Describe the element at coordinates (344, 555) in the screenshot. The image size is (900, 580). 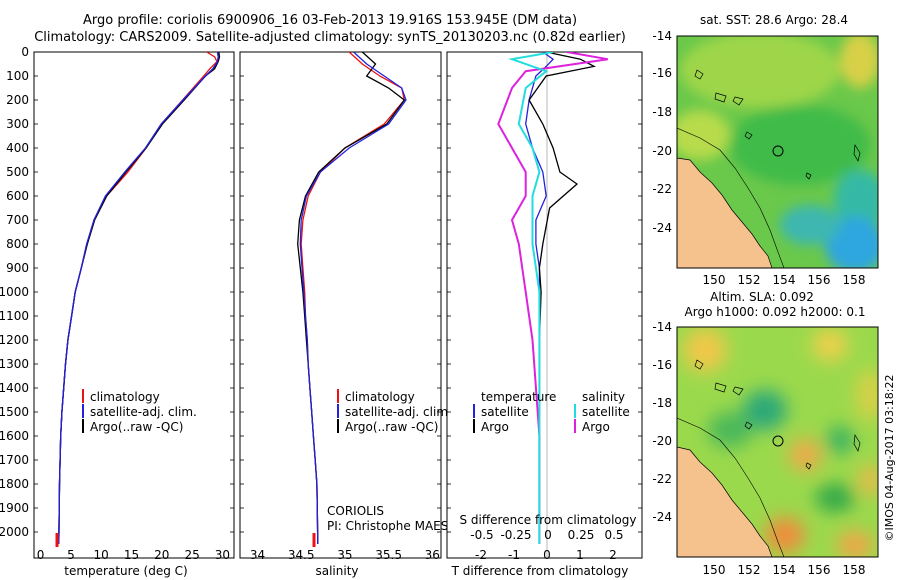
I see `salinity-xtick: 35` at that location.